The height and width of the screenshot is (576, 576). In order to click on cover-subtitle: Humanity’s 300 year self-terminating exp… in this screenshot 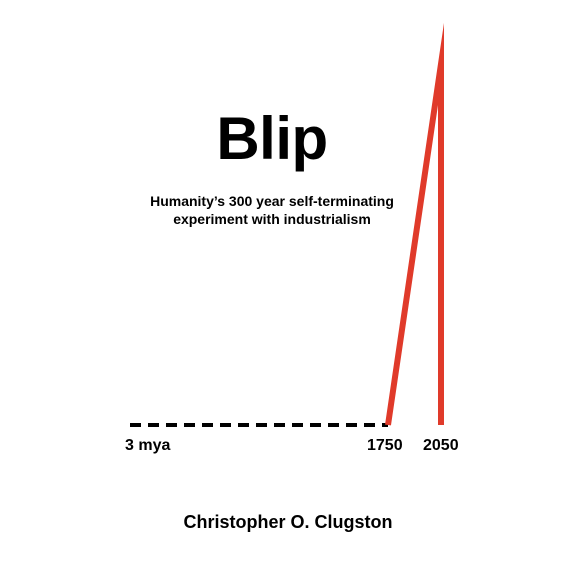, I will do `click(272, 210)`.